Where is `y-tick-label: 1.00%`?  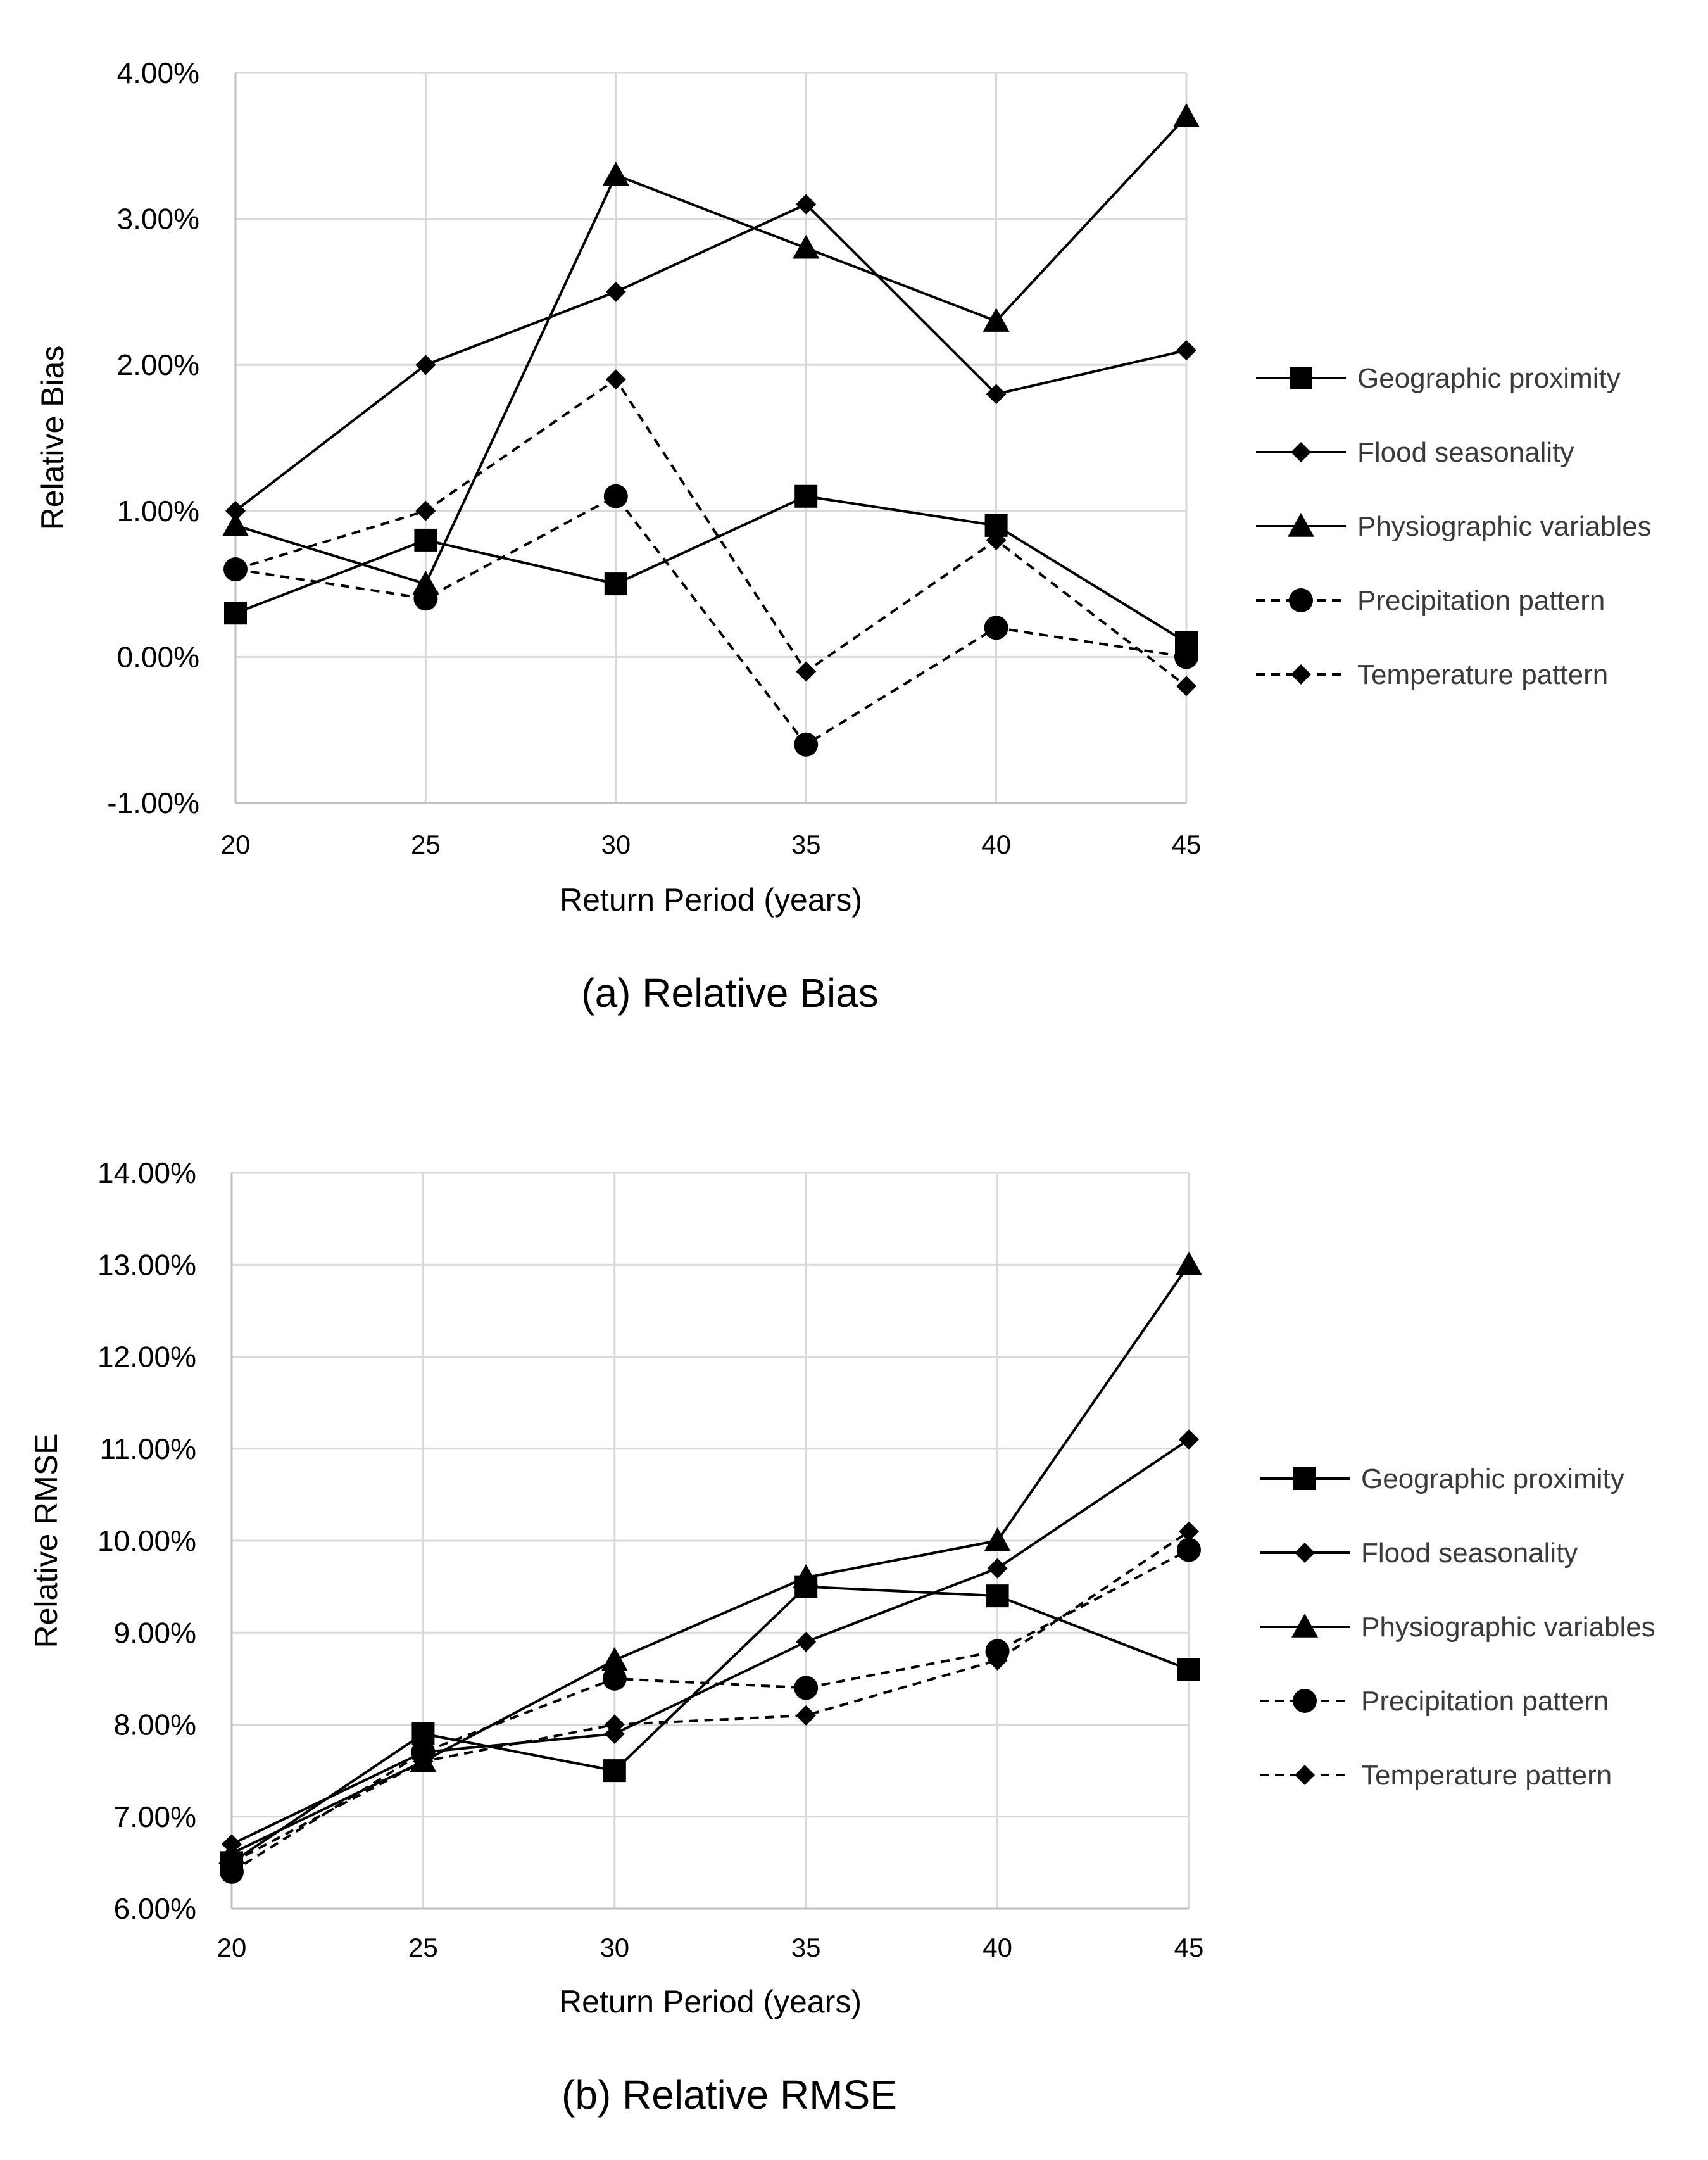 y-tick-label: 1.00% is located at coordinates (158, 511).